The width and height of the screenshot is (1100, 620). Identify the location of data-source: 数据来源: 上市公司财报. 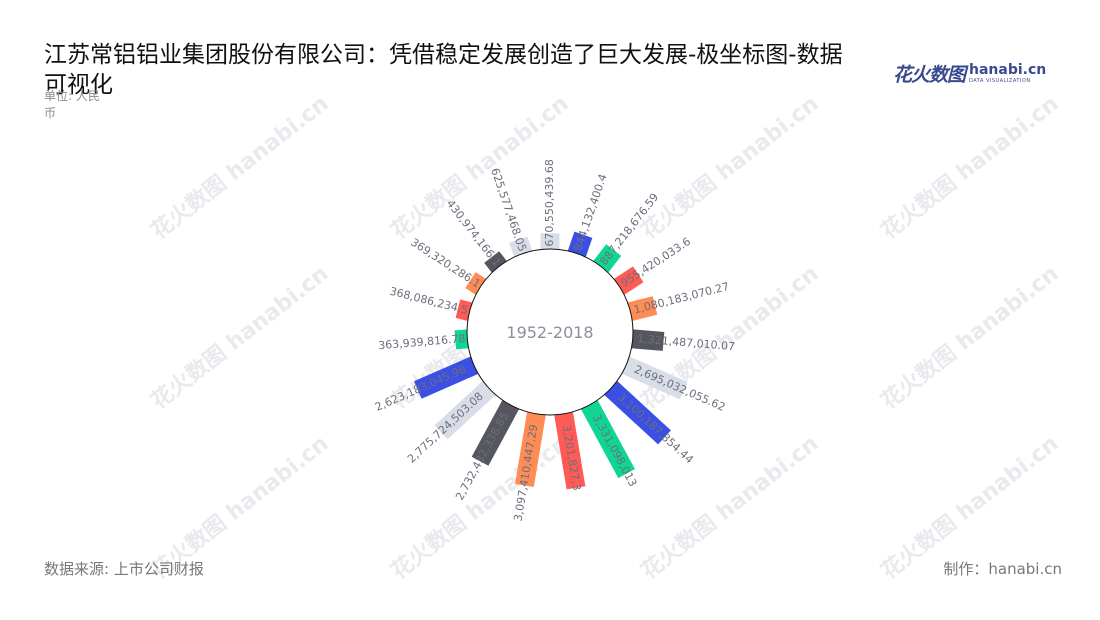
(124, 569).